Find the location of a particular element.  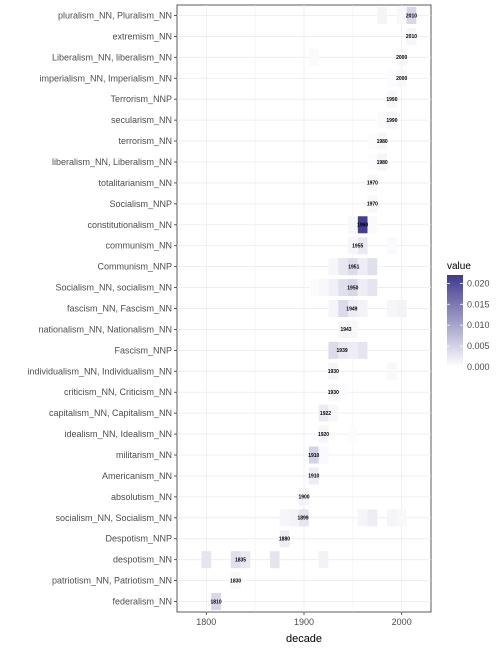

peak-label: 2000 is located at coordinates (401, 79).